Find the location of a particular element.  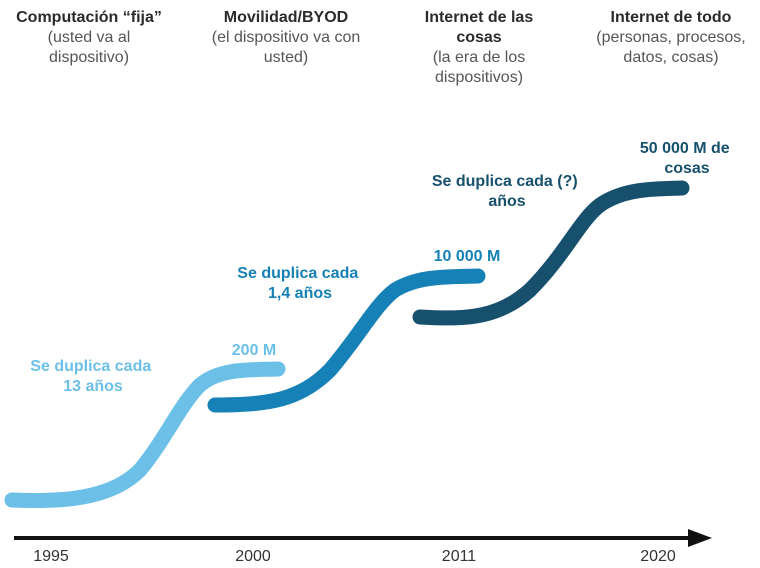

end-line: cosas is located at coordinates (686, 168).